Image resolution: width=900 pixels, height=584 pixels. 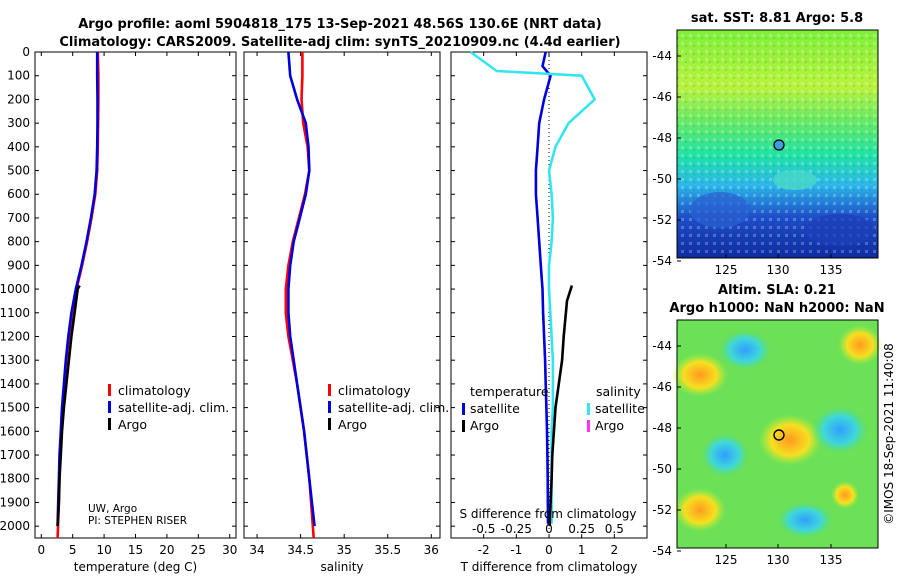 What do you see at coordinates (745, 350) in the screenshot?
I see `sla-blob-e` at bounding box center [745, 350].